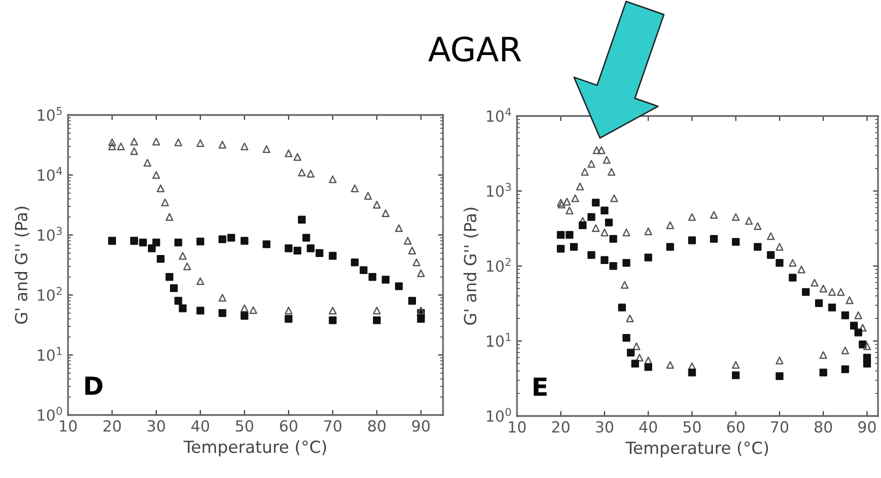 The image size is (881, 478). What do you see at coordinates (50, 114) in the screenshot?
I see `y-tick-label: 10$^{5}$` at bounding box center [50, 114].